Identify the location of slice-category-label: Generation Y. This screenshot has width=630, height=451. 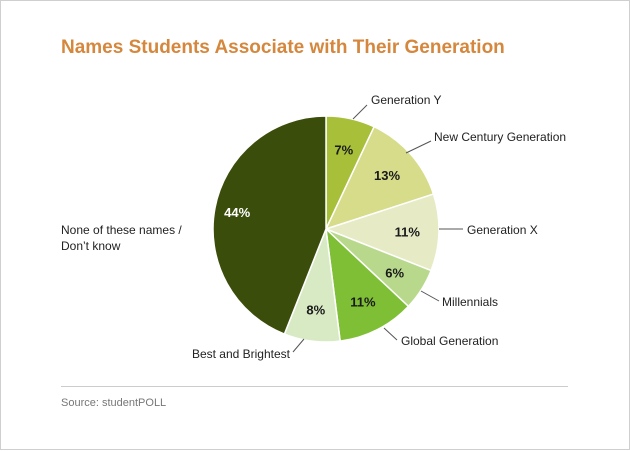
(406, 100).